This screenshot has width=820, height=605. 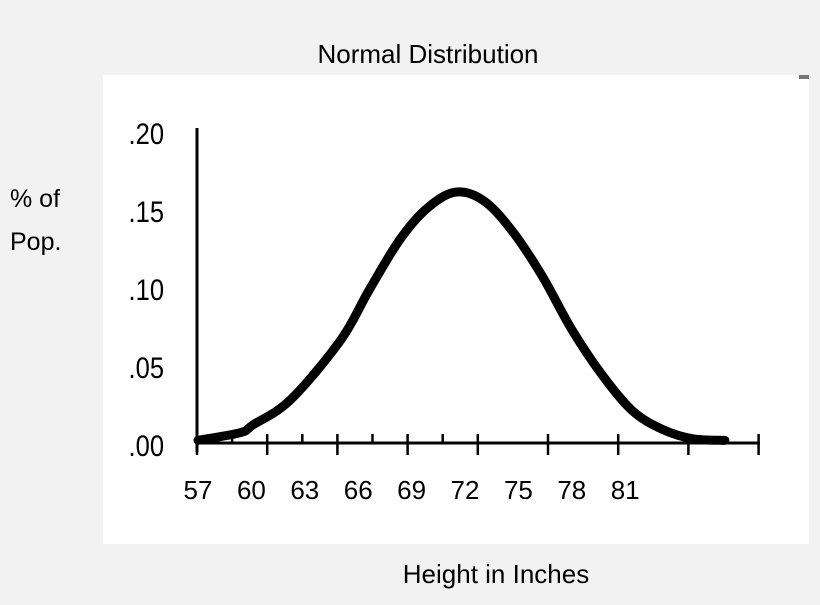 What do you see at coordinates (35, 199) in the screenshot?
I see `y-axis-label-line1: % of` at bounding box center [35, 199].